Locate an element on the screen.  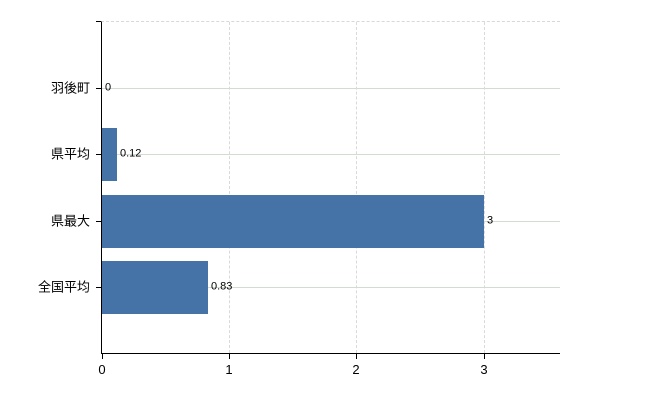
bar-value-label: 0 is located at coordinates (108, 87).